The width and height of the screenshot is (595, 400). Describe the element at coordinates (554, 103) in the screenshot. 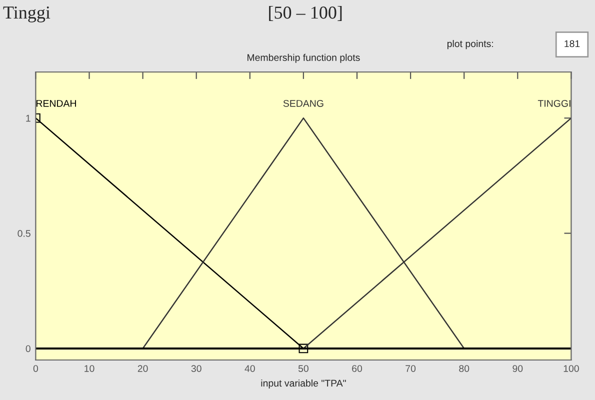

I see `series-label: TINGGI` at that location.